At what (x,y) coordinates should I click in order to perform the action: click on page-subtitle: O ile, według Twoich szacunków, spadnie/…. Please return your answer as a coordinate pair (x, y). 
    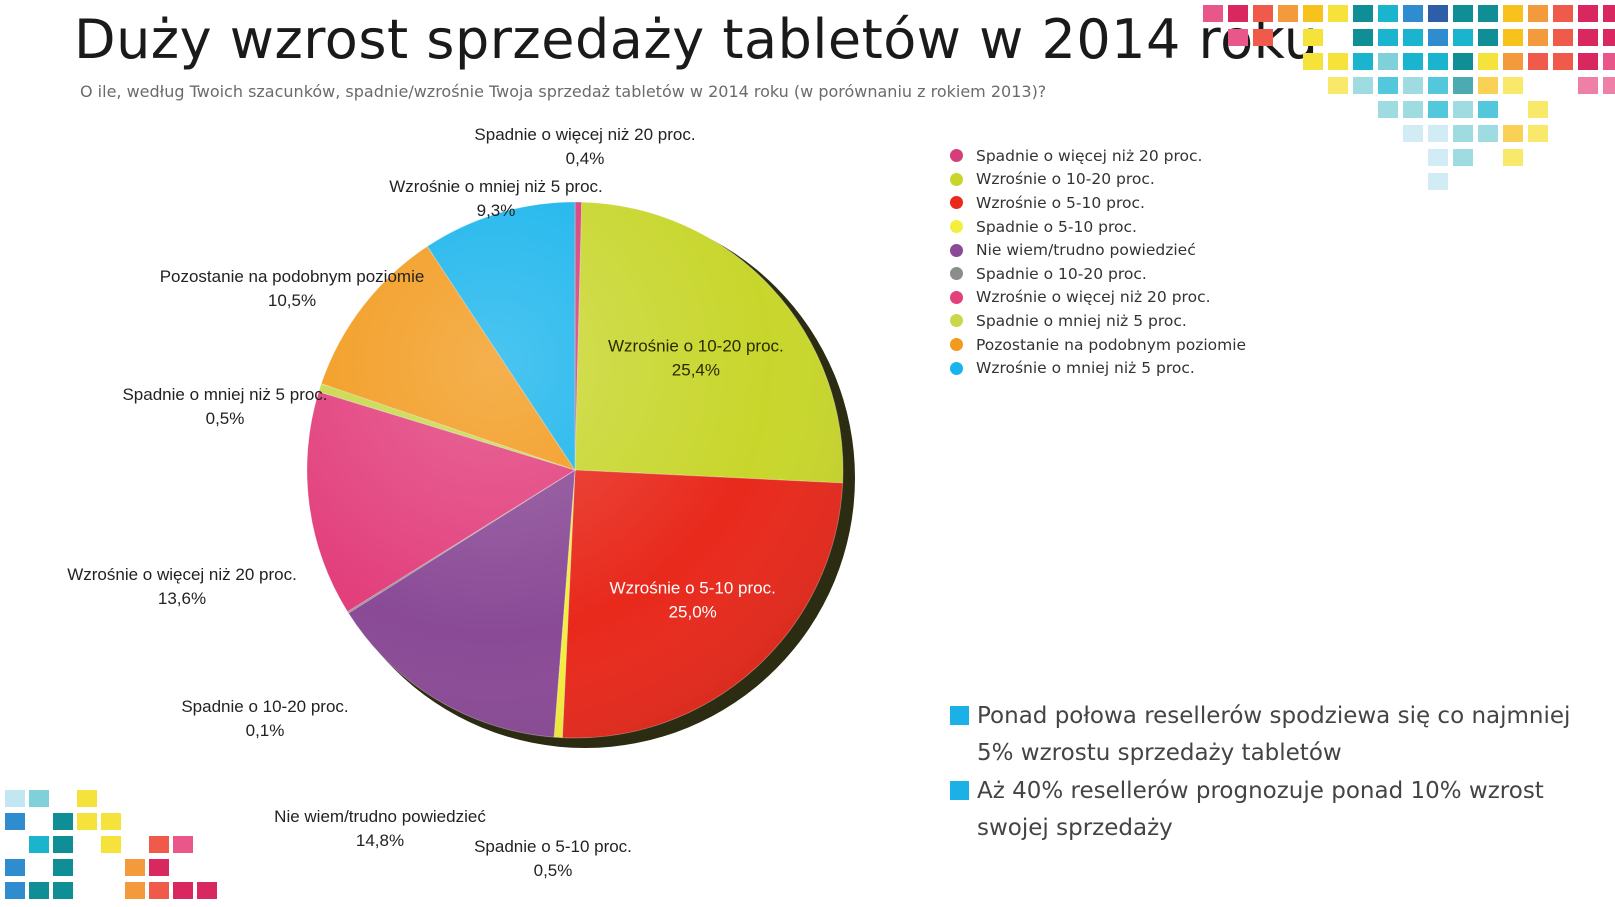
    Looking at the image, I should click on (563, 91).